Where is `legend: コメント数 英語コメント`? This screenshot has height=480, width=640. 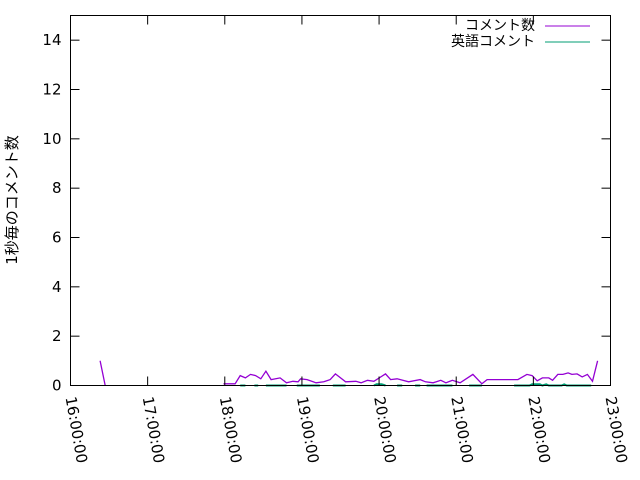 legend: コメント数 英語コメント is located at coordinates (520, 34).